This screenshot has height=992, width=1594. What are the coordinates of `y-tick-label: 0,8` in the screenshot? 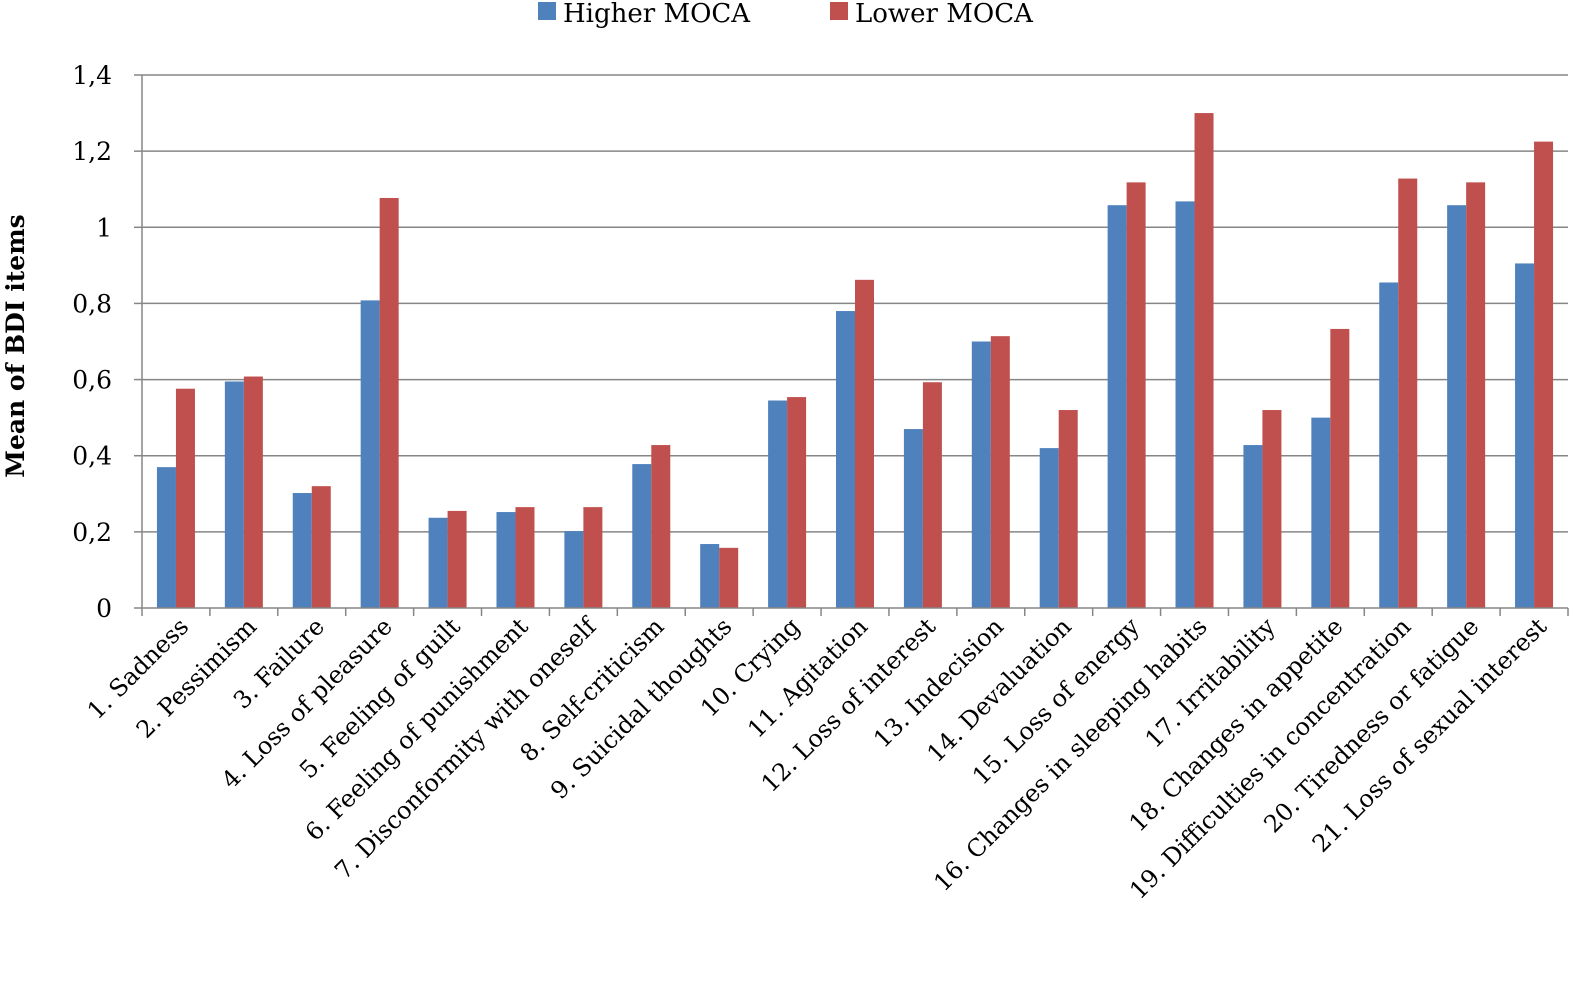 It's located at (92, 303).